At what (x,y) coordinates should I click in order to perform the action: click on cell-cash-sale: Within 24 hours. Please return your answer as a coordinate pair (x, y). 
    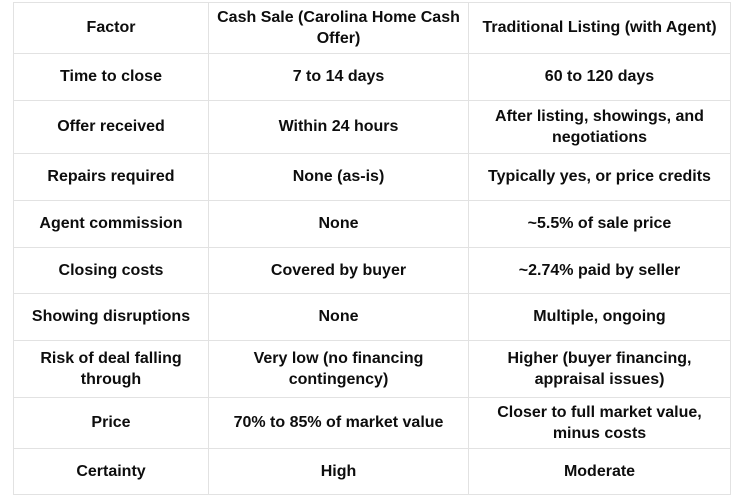
    Looking at the image, I should click on (338, 127).